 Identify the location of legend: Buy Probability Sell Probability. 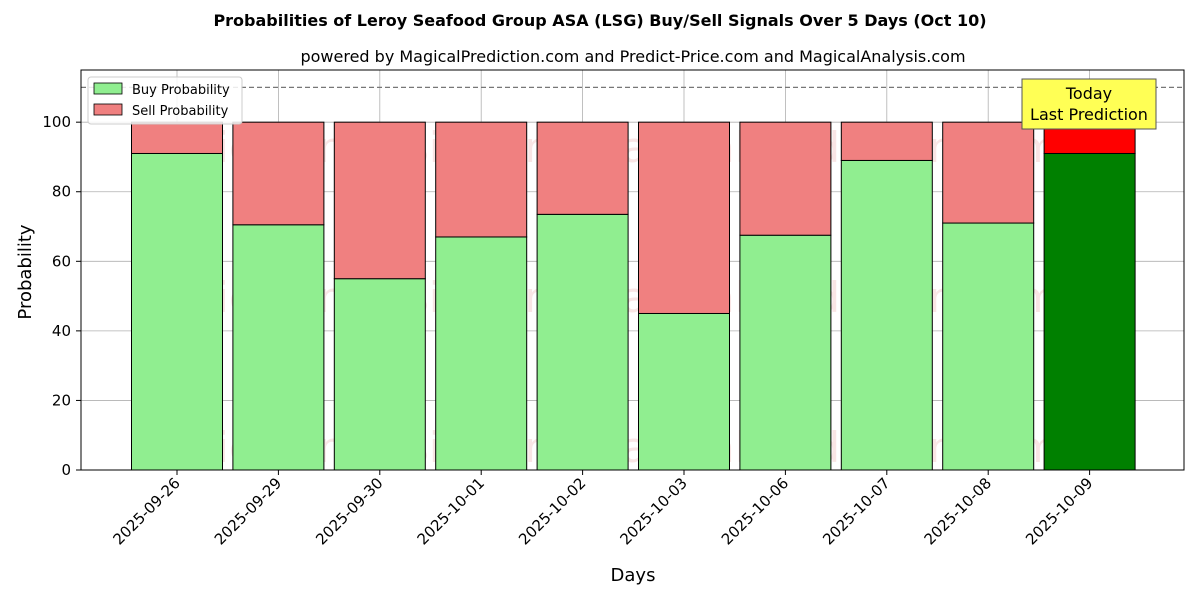
(165, 100).